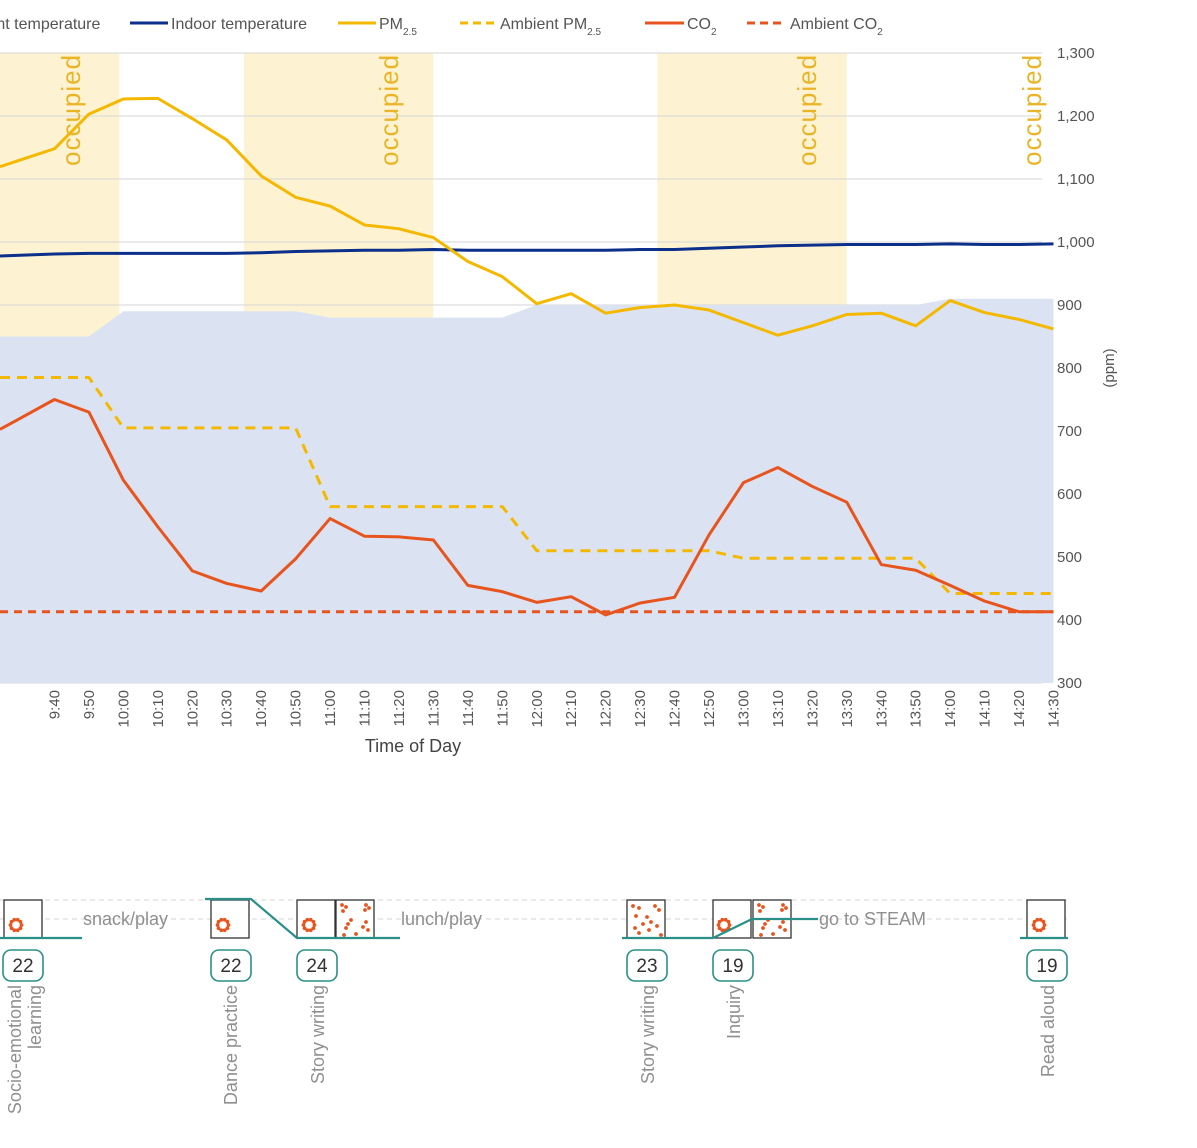  Describe the element at coordinates (89, 704) in the screenshot. I see `x-tick-label: 9:50` at that location.